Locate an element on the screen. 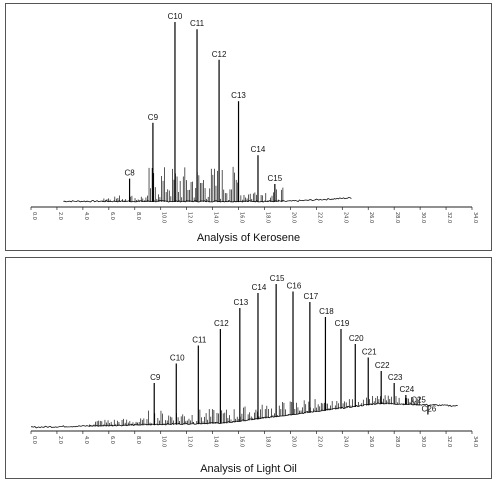  peak-label-c25: C25 is located at coordinates (418, 400).